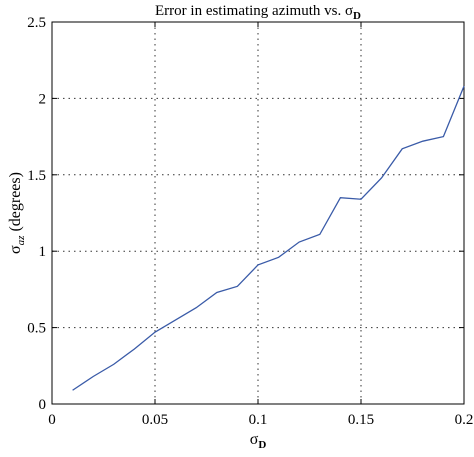  I want to click on x-tick-label: 0.2, so click(464, 420).